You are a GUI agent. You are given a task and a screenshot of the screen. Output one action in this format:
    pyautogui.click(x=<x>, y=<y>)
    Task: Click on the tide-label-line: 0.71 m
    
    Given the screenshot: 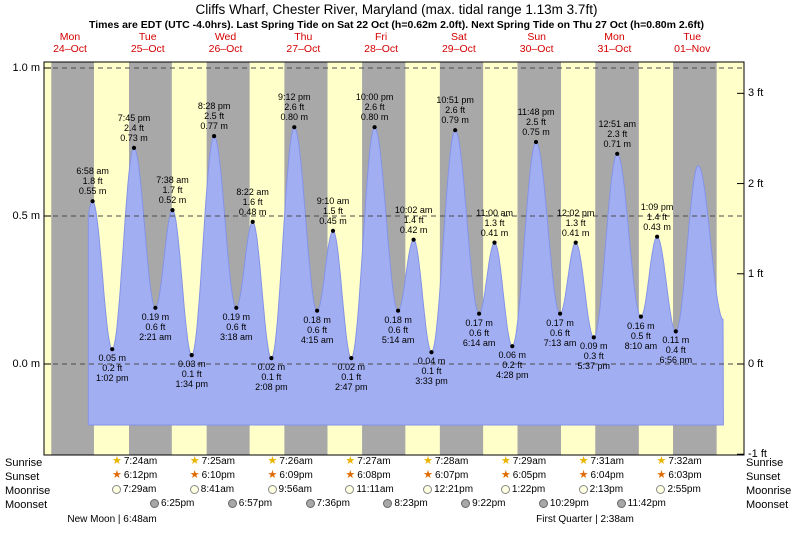 What is the action you would take?
    pyautogui.click(x=617, y=143)
    